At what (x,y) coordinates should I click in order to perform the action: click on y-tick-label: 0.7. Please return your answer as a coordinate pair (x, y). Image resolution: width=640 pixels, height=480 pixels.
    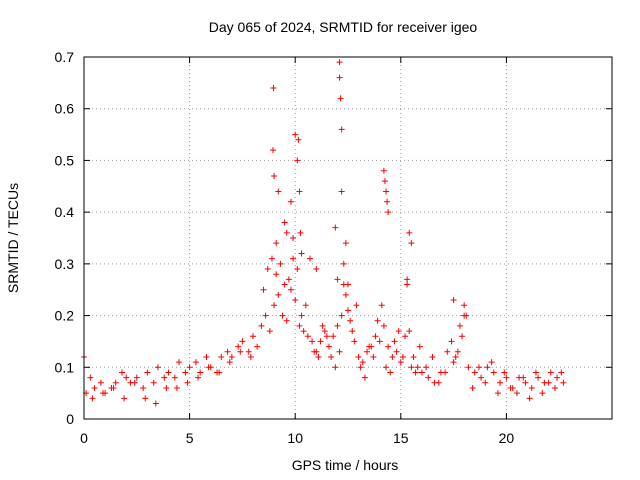
    Looking at the image, I should click on (65, 57).